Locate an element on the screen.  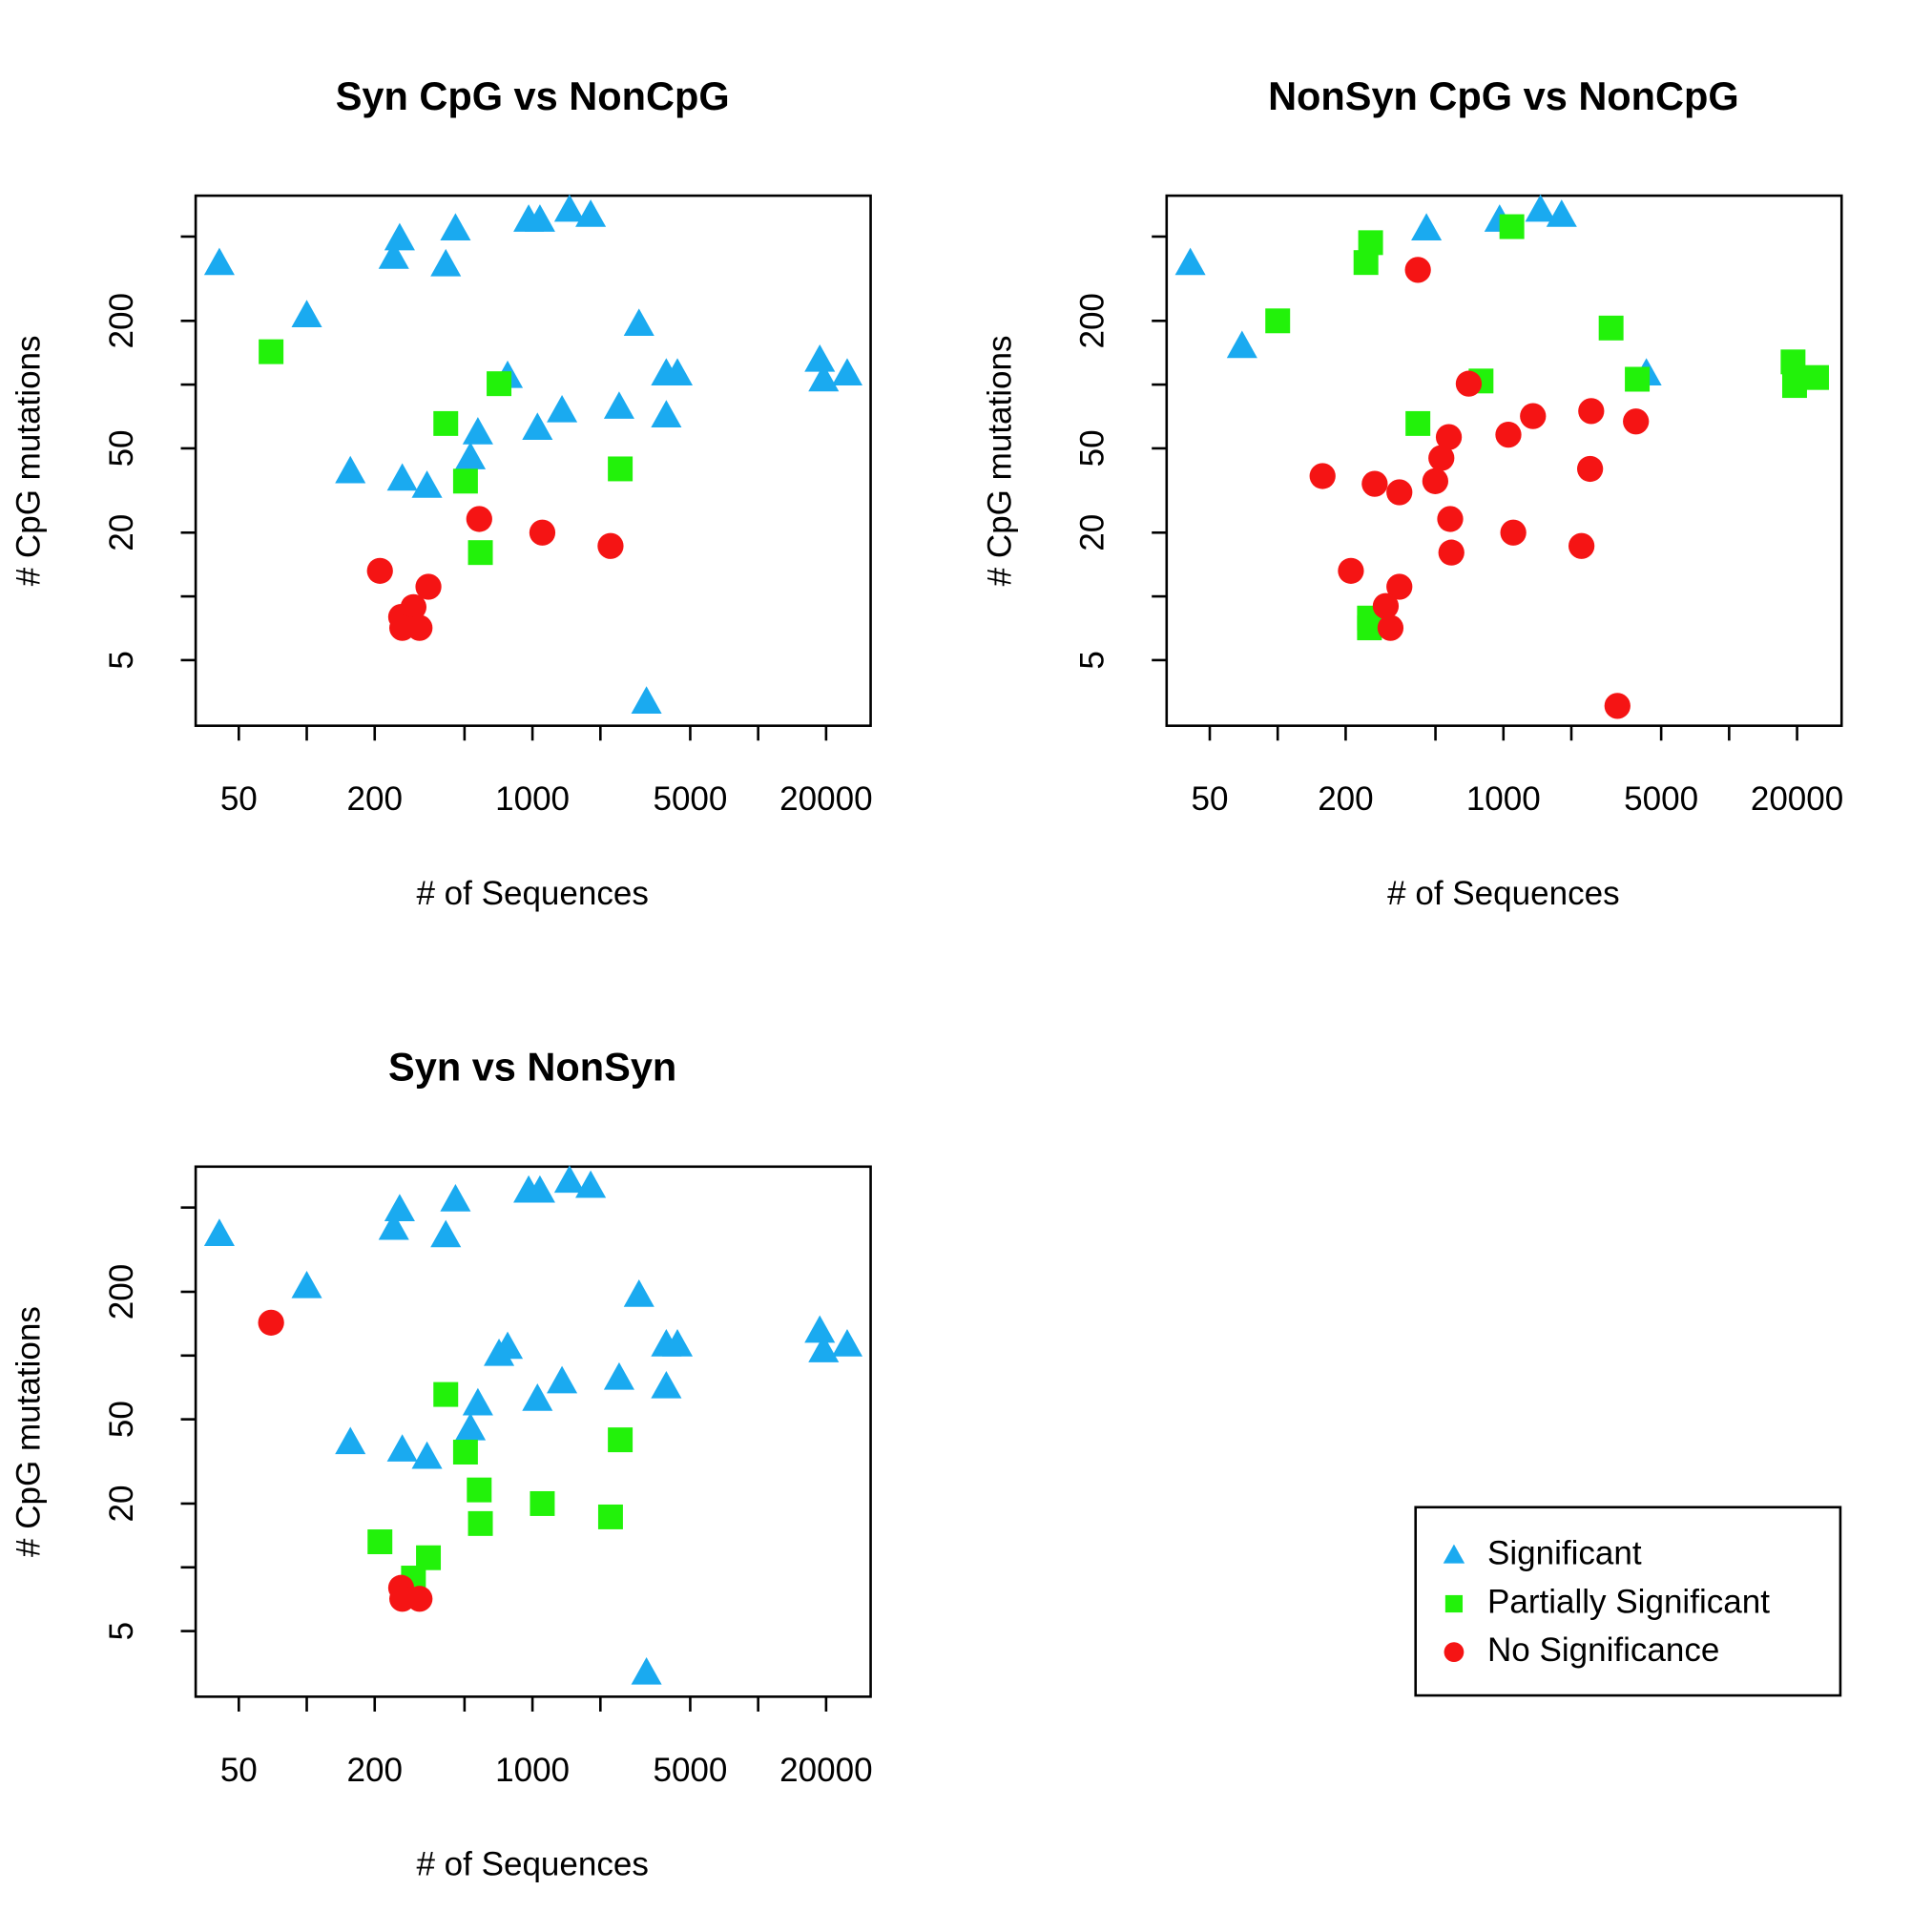
legend-box is located at coordinates (1628, 1601).